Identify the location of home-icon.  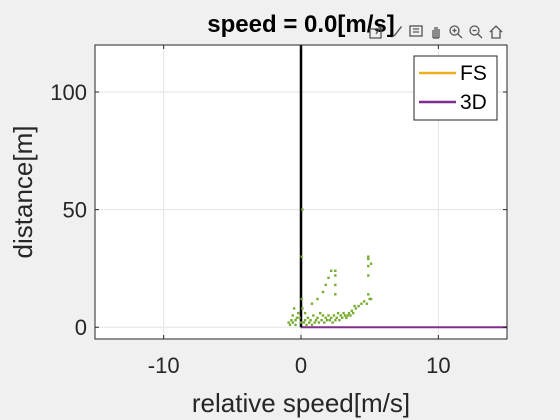
(496, 32).